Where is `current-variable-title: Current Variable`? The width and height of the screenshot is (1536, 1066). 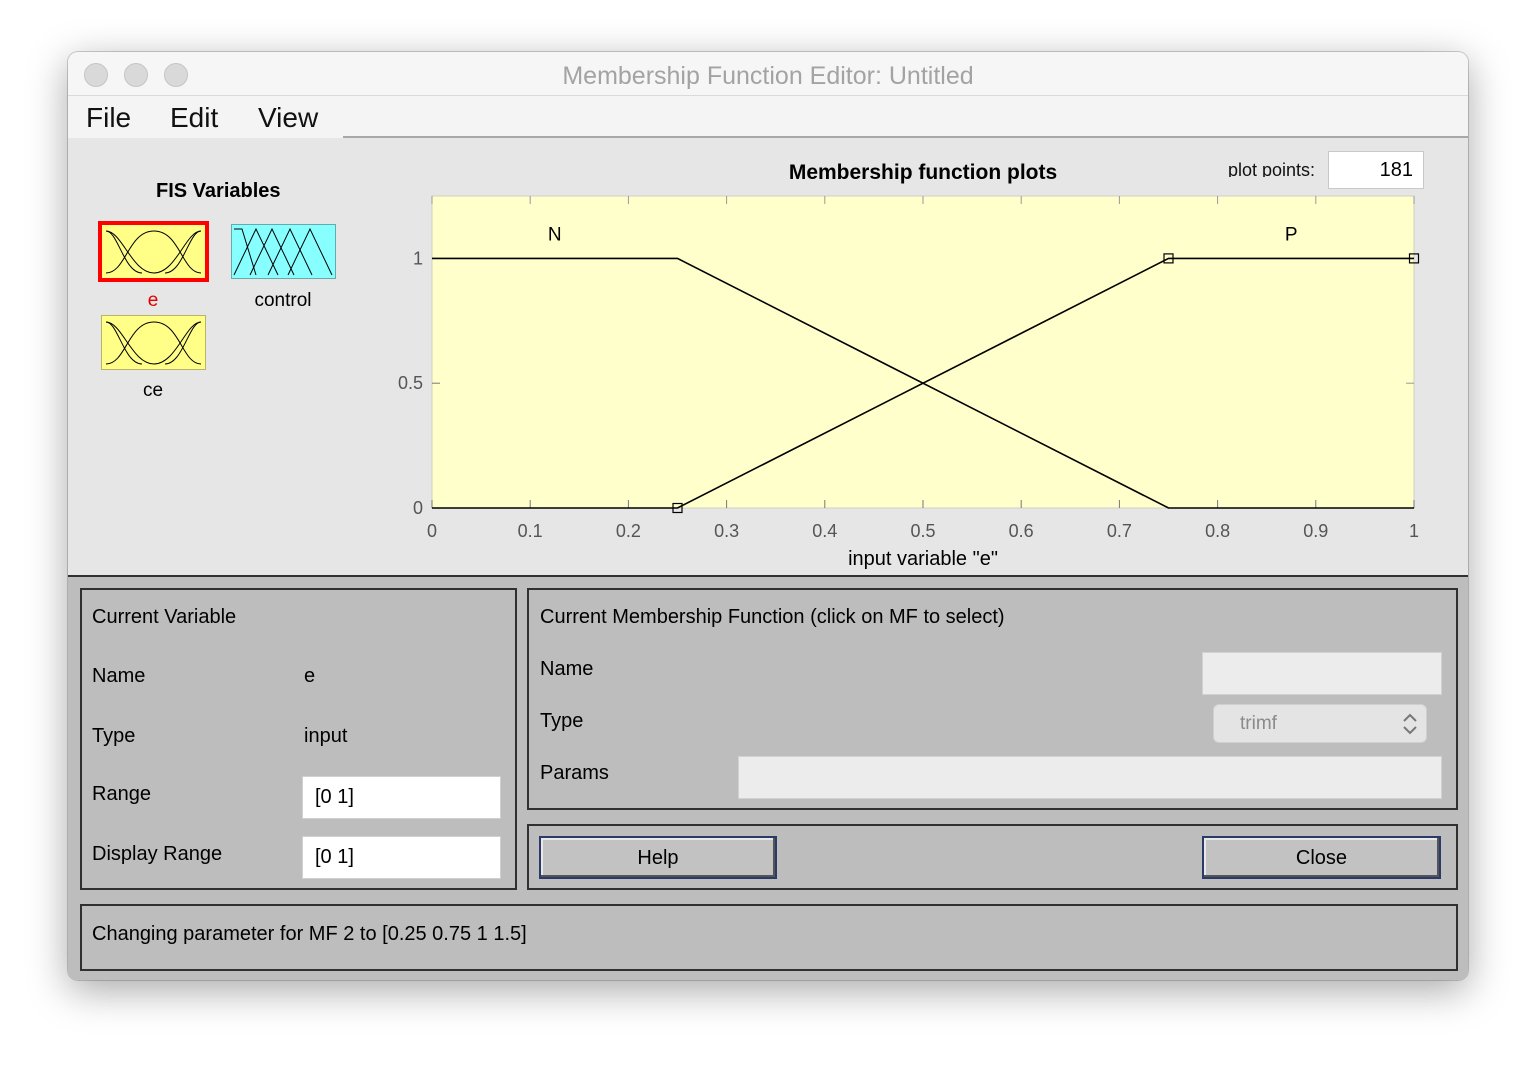
current-variable-title: Current Variable is located at coordinates (164, 617).